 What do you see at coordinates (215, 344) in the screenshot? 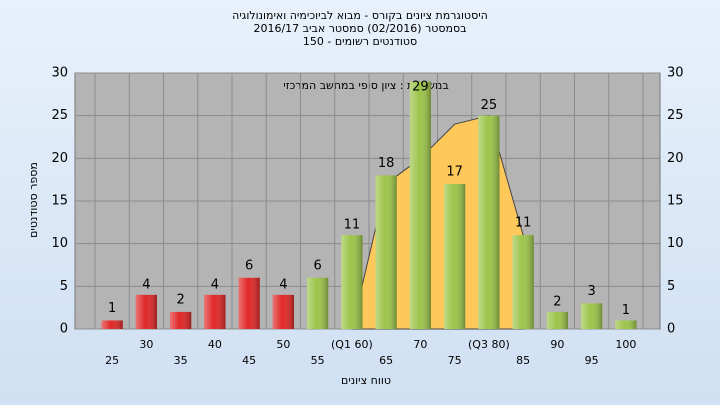
I see `x-tick-label: 40` at bounding box center [215, 344].